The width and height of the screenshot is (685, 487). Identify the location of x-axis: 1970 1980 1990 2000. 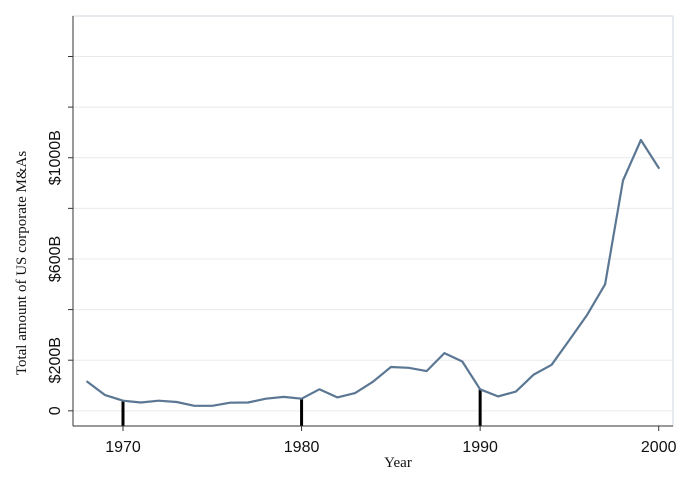
(375, 440).